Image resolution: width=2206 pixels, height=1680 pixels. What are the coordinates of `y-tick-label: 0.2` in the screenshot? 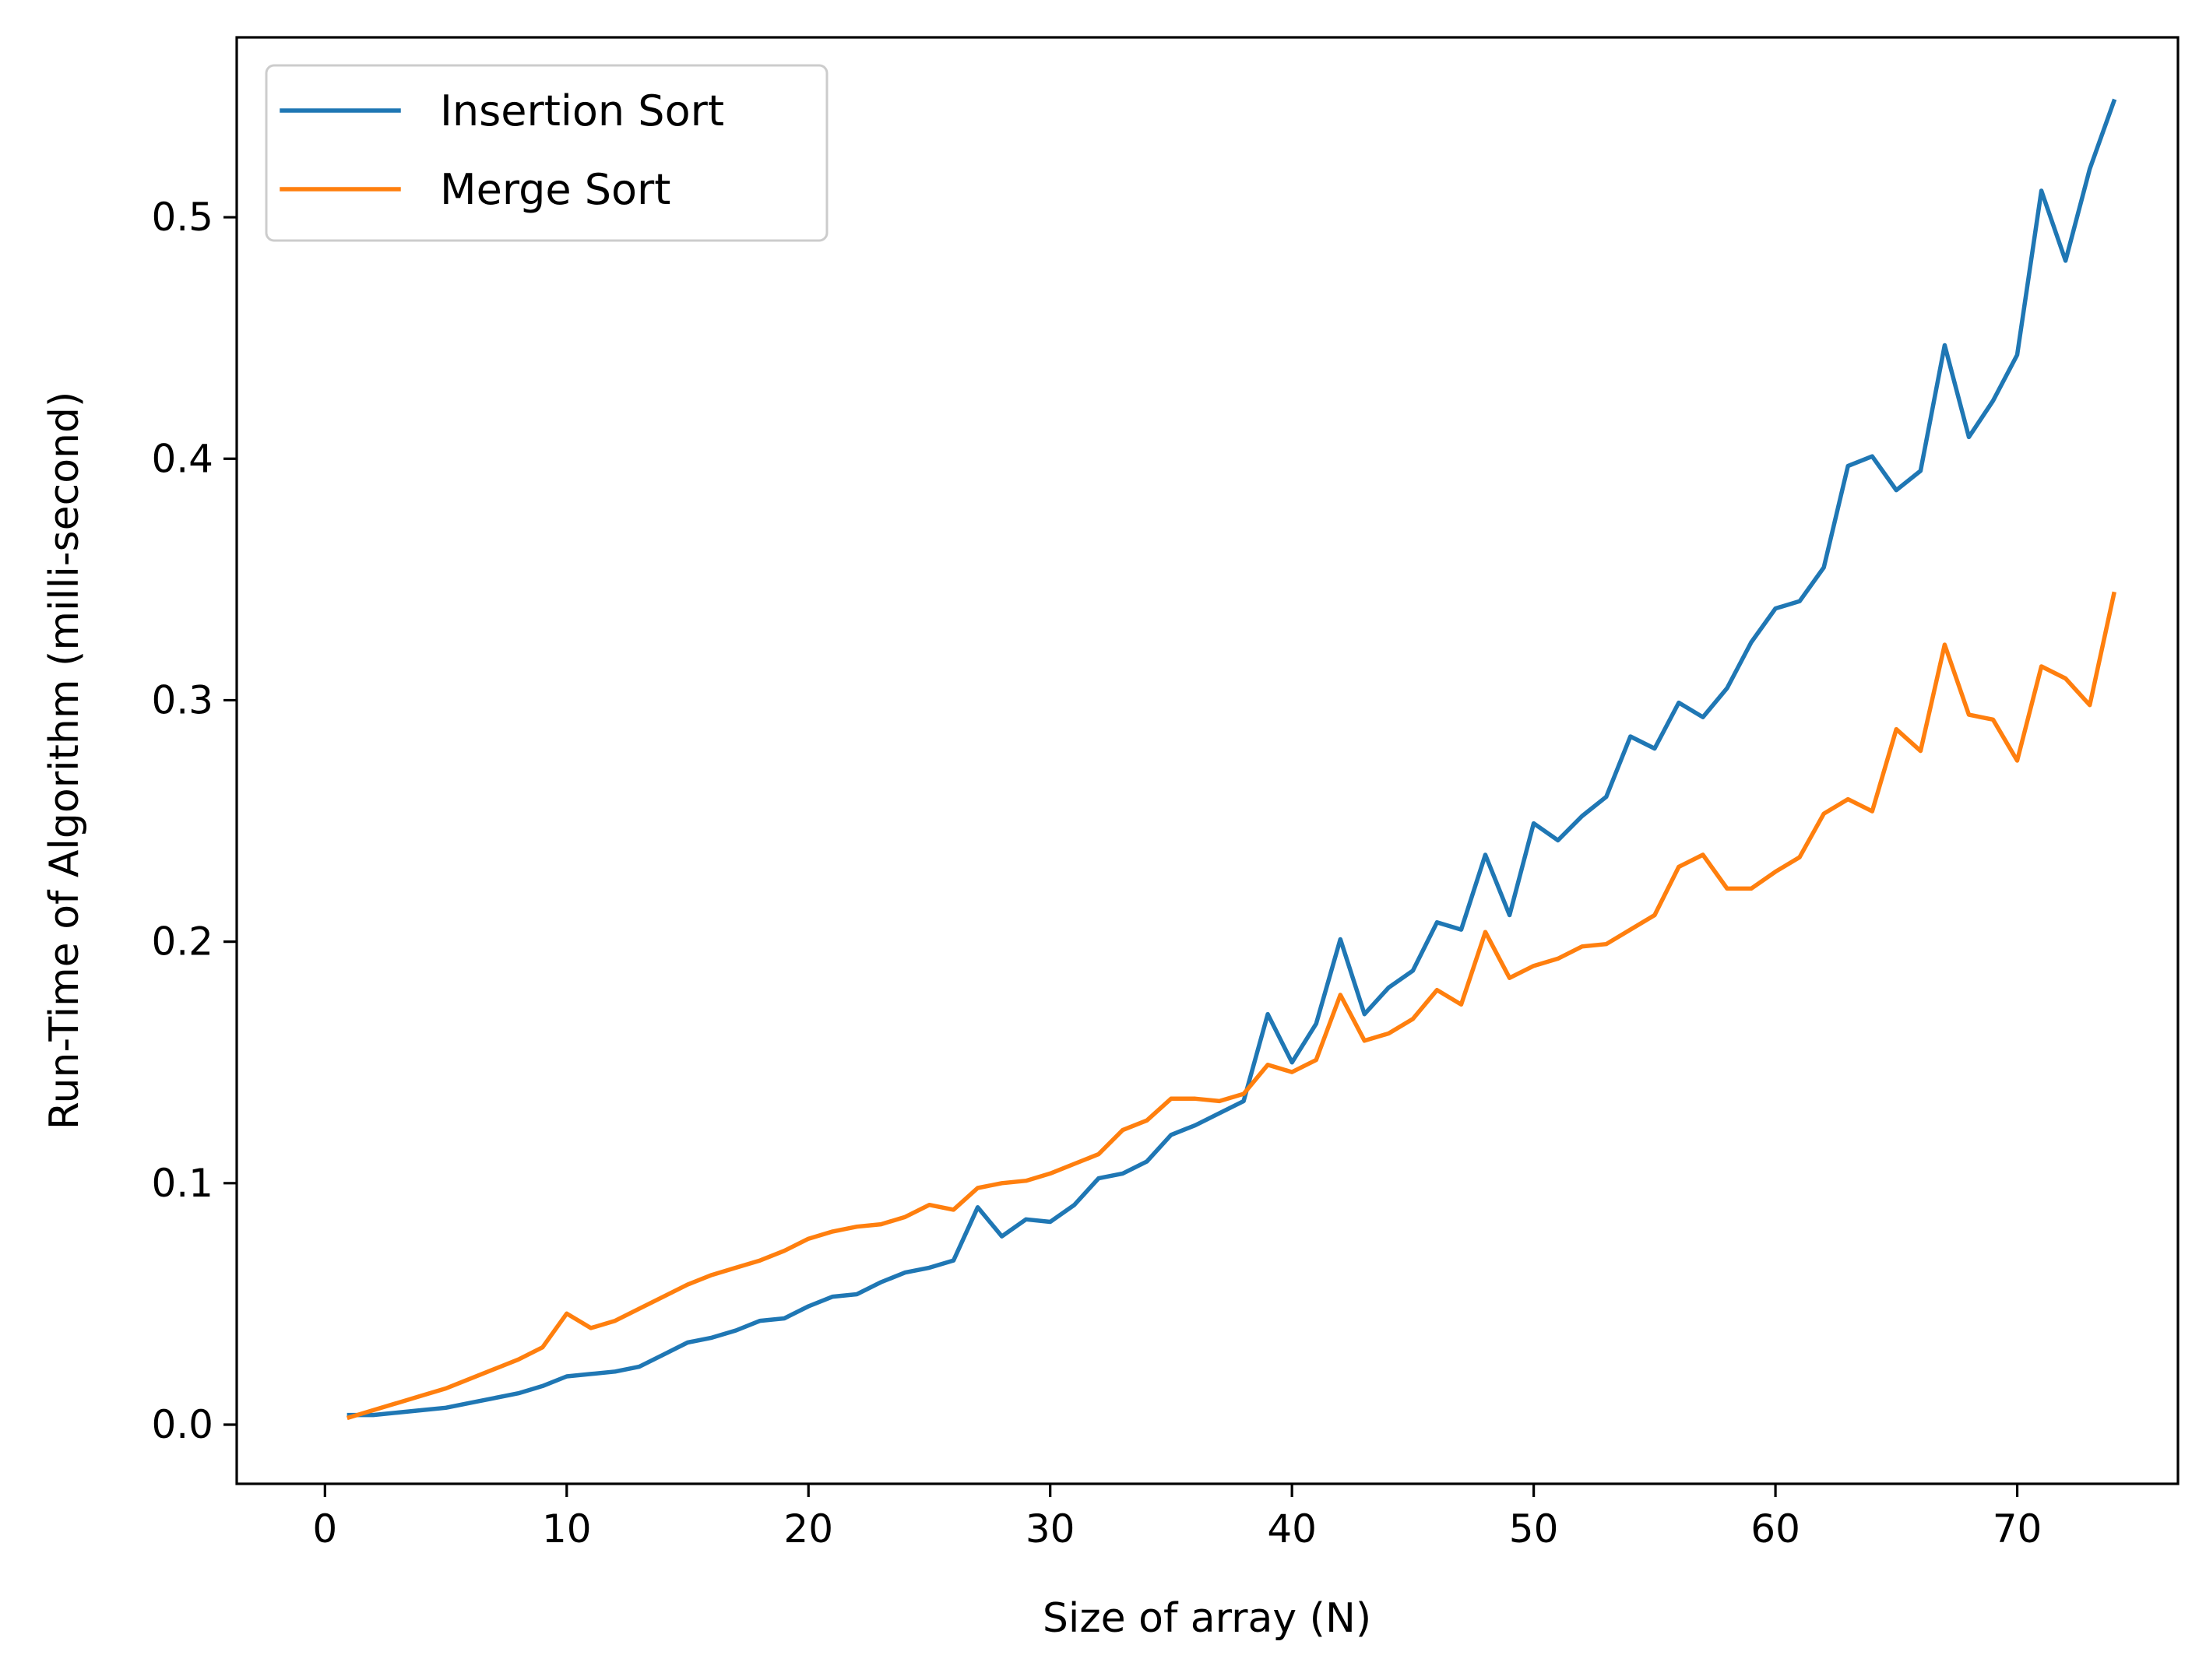 It's located at (182, 942).